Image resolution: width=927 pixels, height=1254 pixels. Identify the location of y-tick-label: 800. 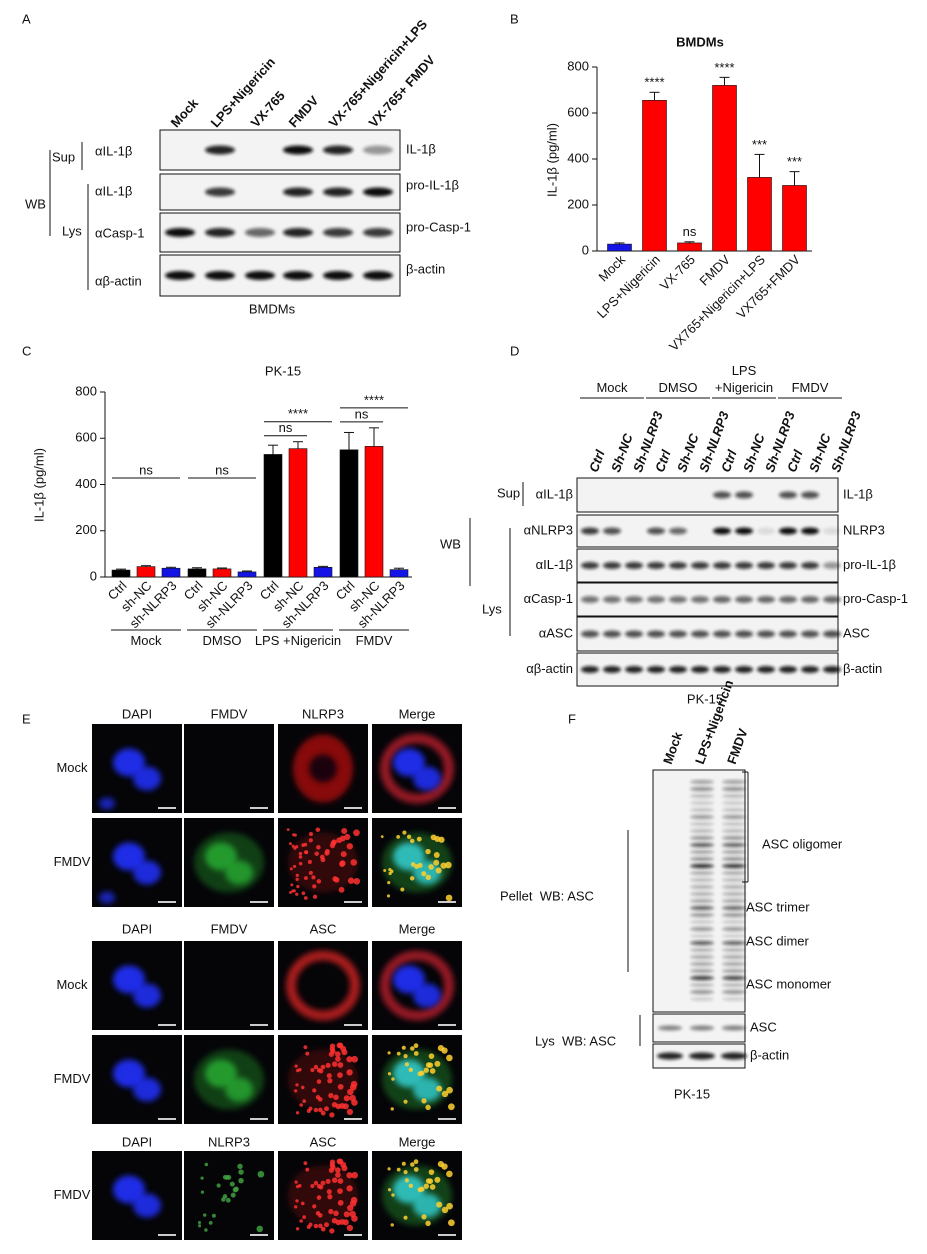
(578, 65).